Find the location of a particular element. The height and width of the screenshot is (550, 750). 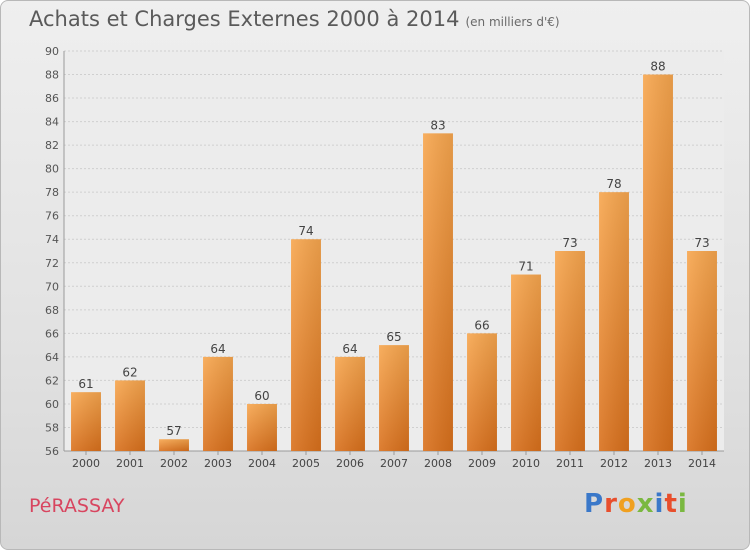

x-tick-label: 2003 is located at coordinates (218, 463).